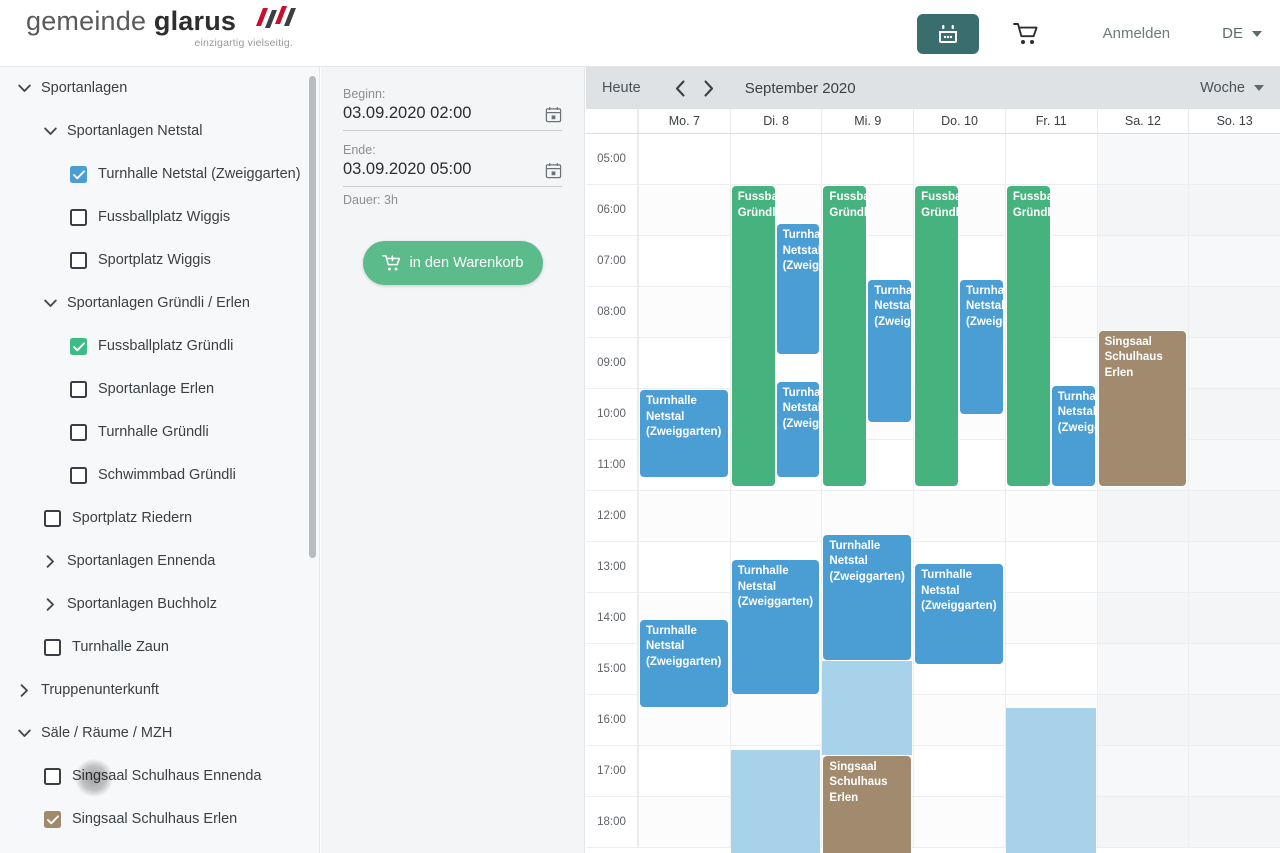 Image resolution: width=1280 pixels, height=853 pixels. What do you see at coordinates (1050, 121) in the screenshot?
I see `day-header-4: Fr. 11` at bounding box center [1050, 121].